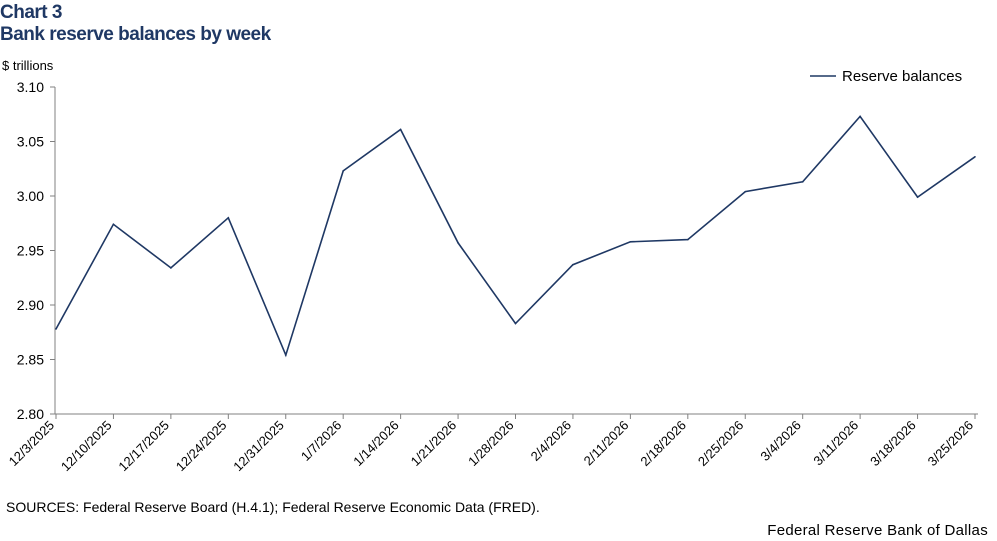  What do you see at coordinates (376, 444) in the screenshot?
I see `x-tick-label: 1/14/2026` at bounding box center [376, 444].